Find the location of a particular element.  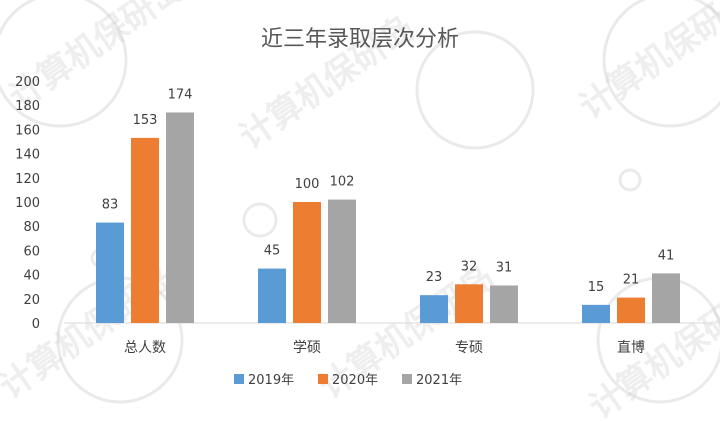

data-label: 41 is located at coordinates (666, 255).